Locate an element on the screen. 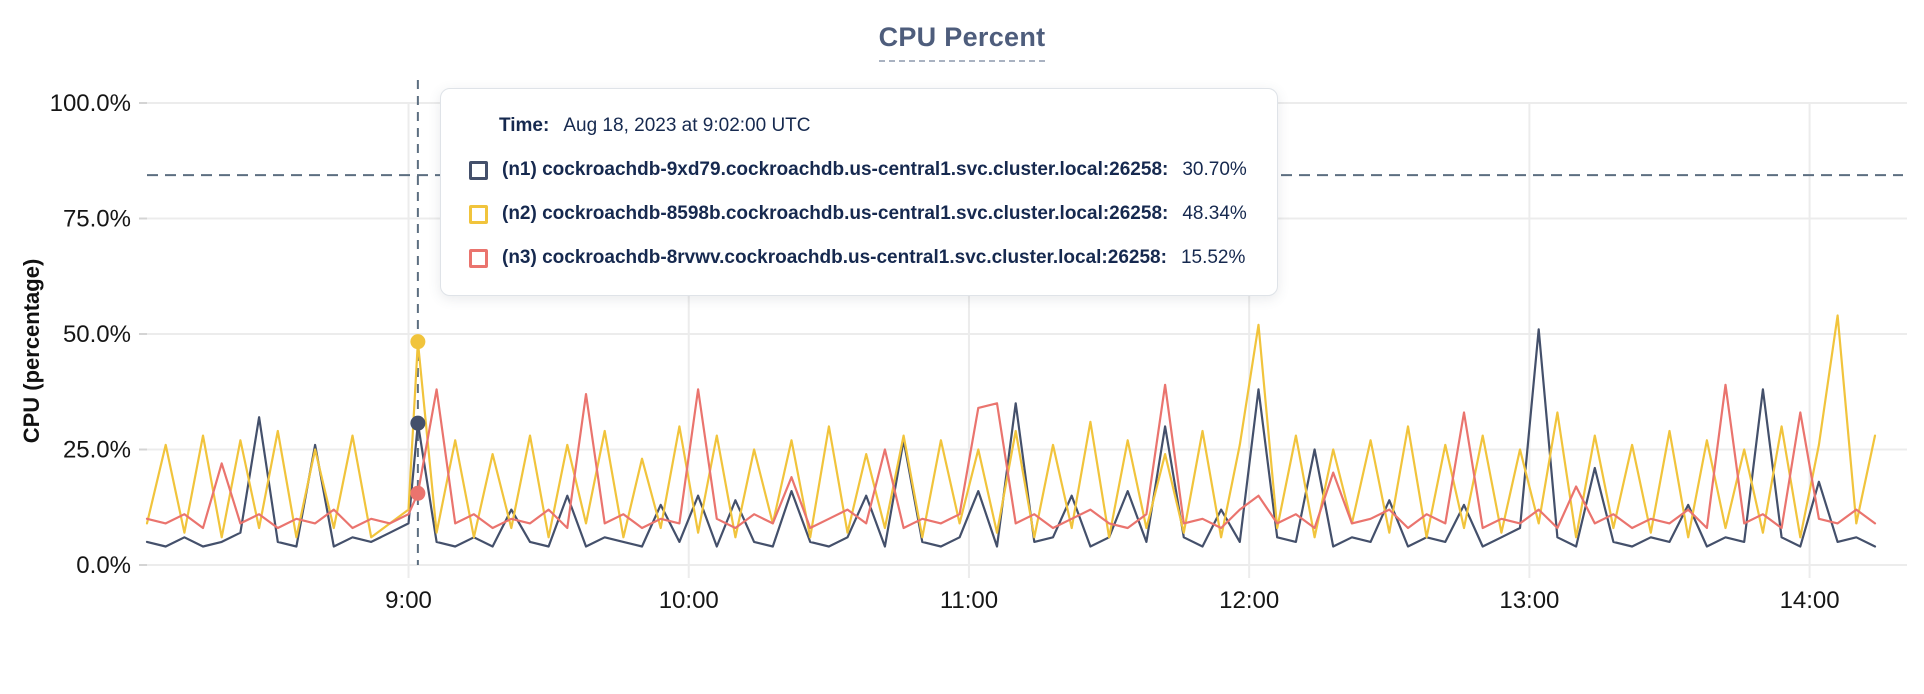 The width and height of the screenshot is (1924, 694). tooltip-series-value-n1: 30.70% is located at coordinates (1214, 169).